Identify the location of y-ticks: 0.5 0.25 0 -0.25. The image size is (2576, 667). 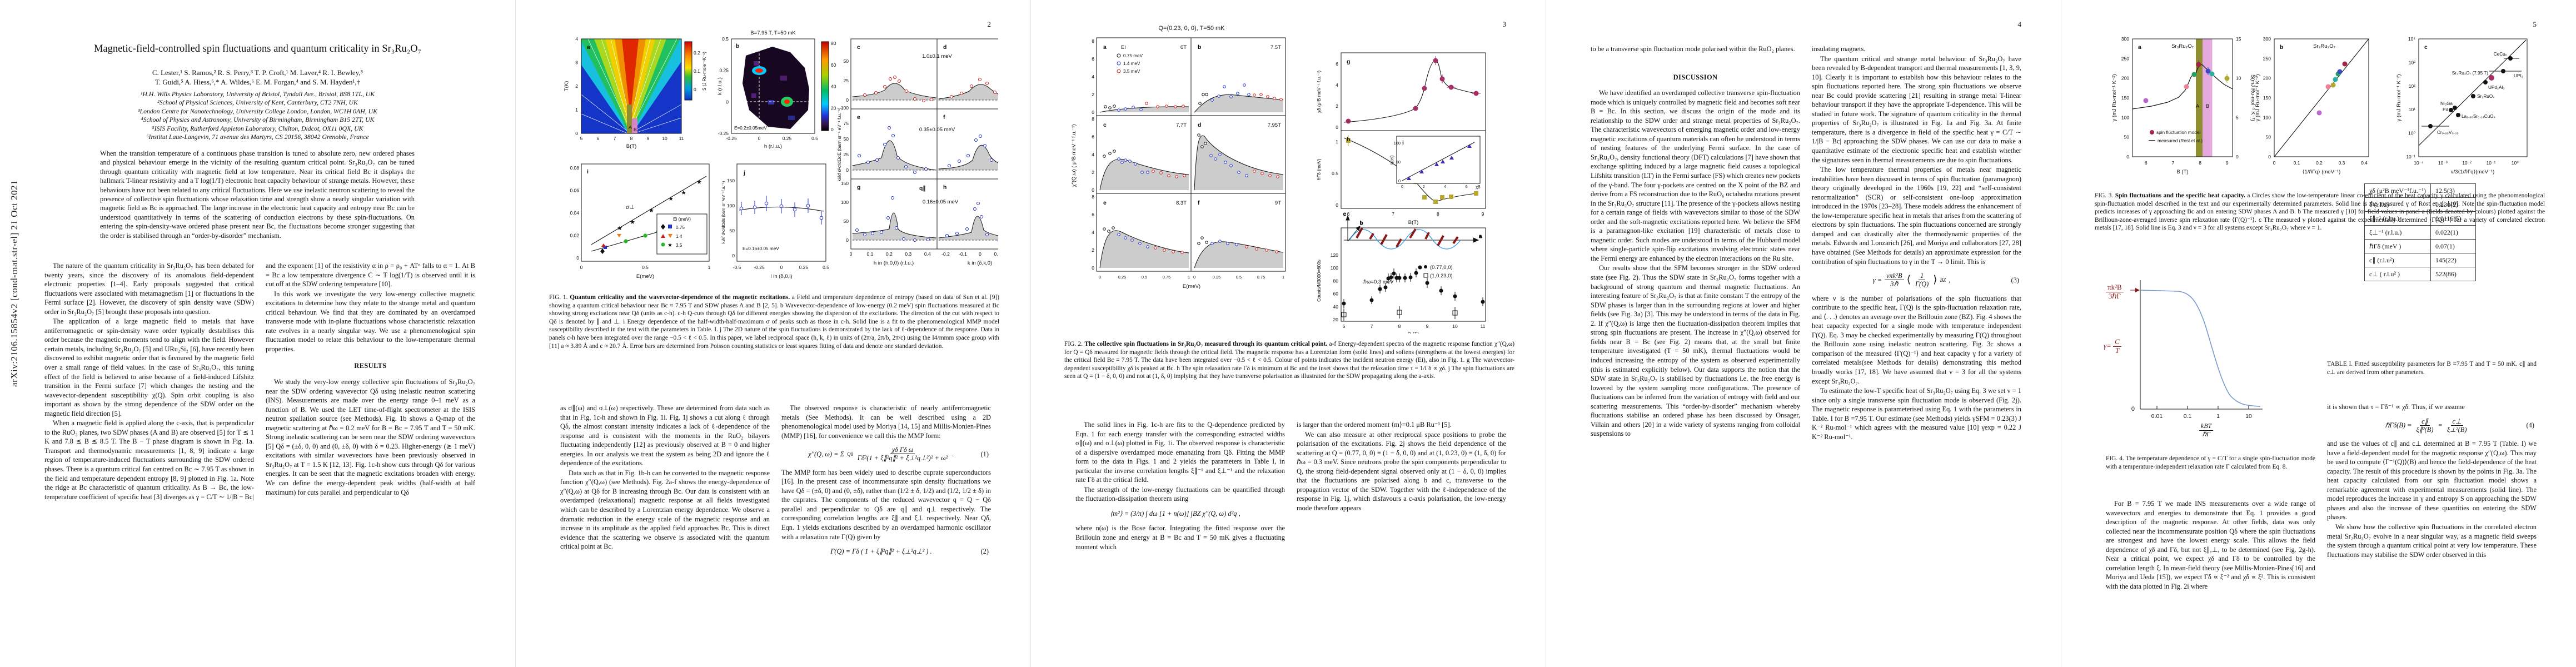
(723, 86).